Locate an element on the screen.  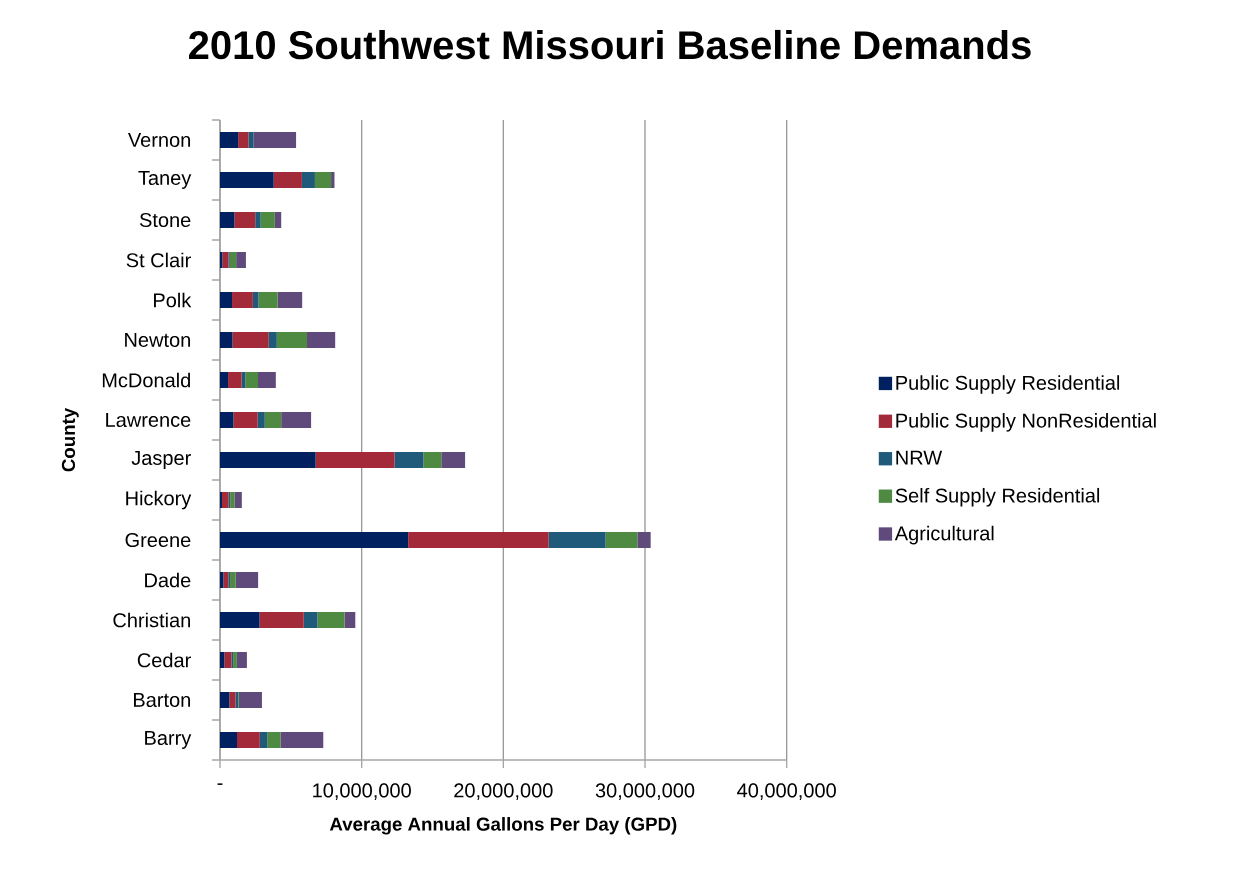
x-tick-label: 30,000,000 is located at coordinates (645, 791).